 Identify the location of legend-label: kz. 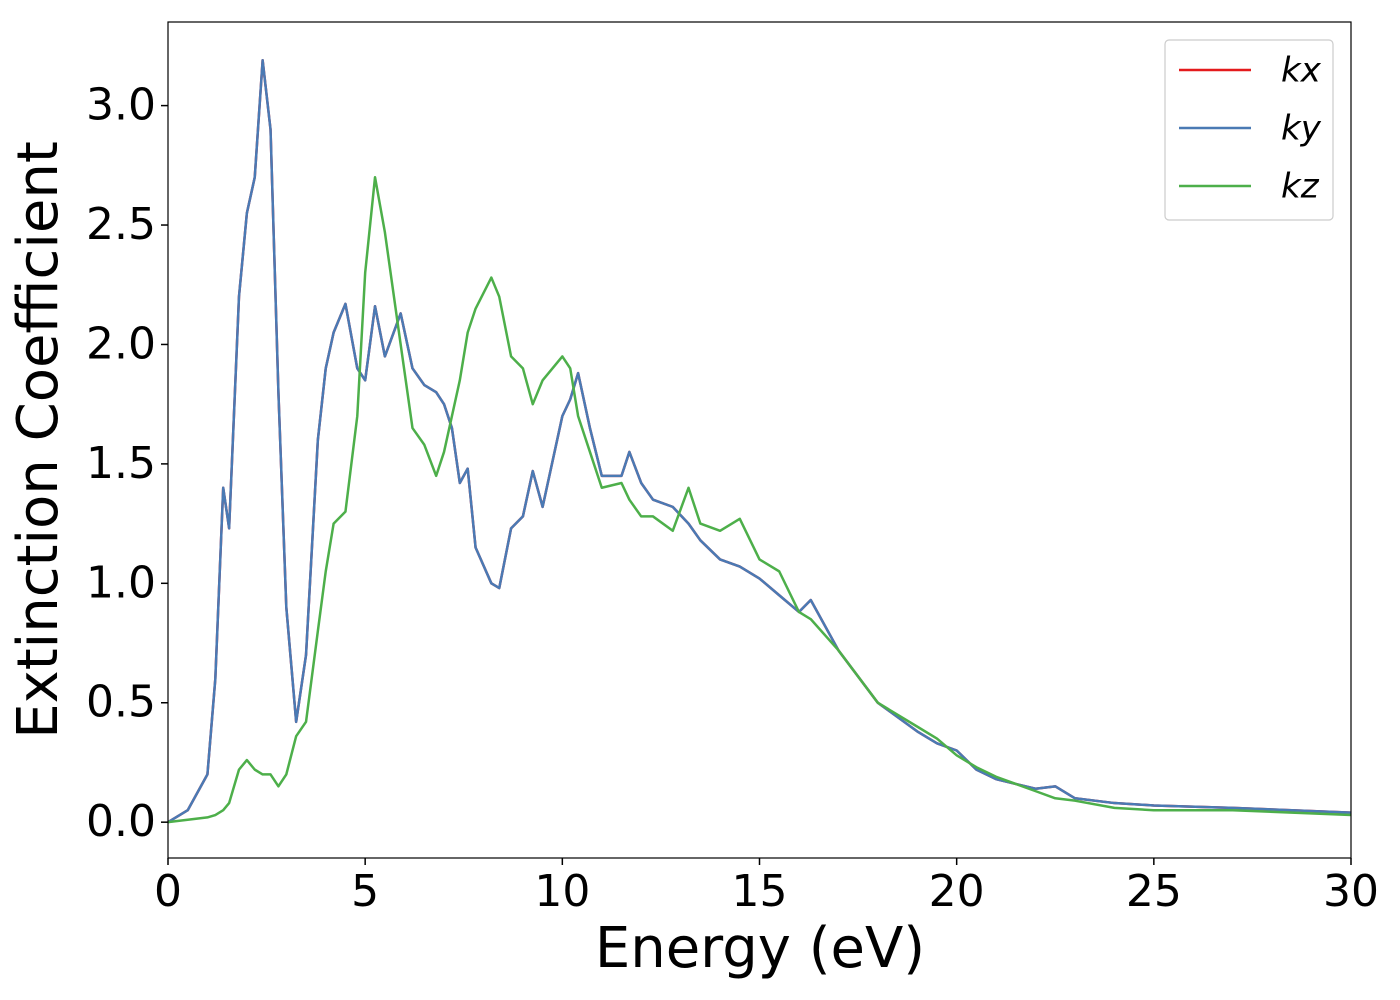
(1300, 187).